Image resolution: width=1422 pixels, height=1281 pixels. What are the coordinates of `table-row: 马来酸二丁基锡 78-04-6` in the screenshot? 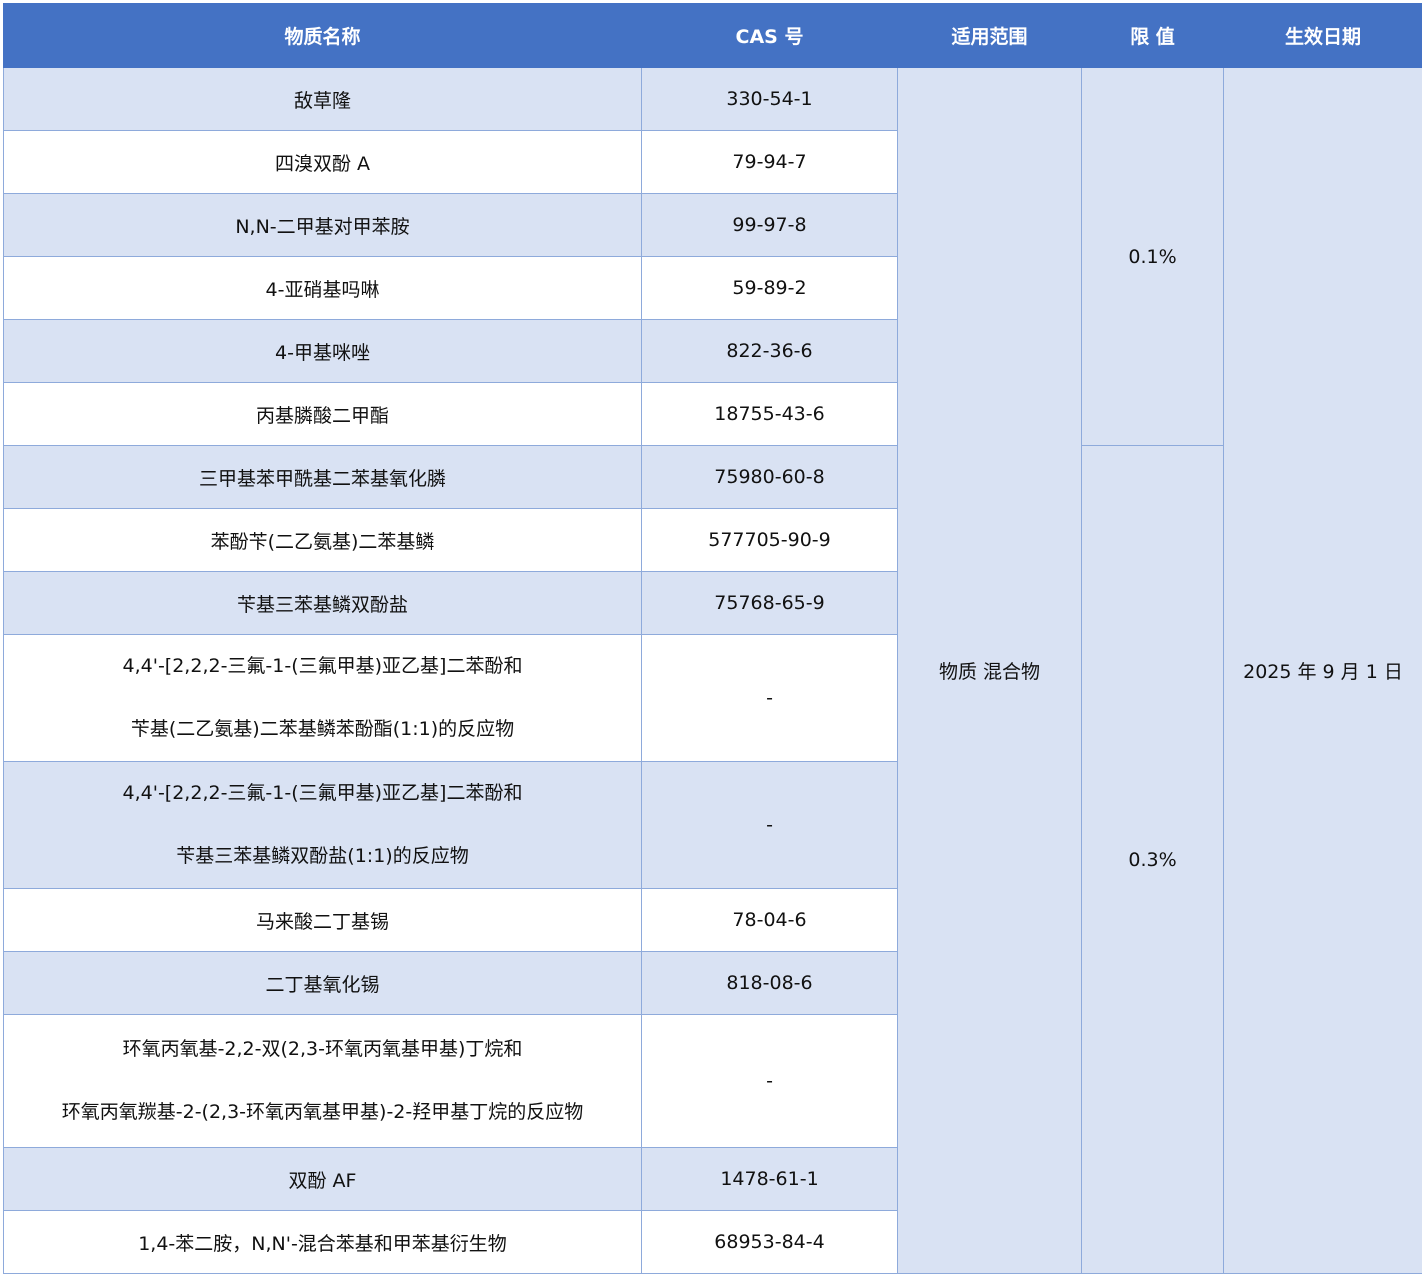 It's located at (712, 920).